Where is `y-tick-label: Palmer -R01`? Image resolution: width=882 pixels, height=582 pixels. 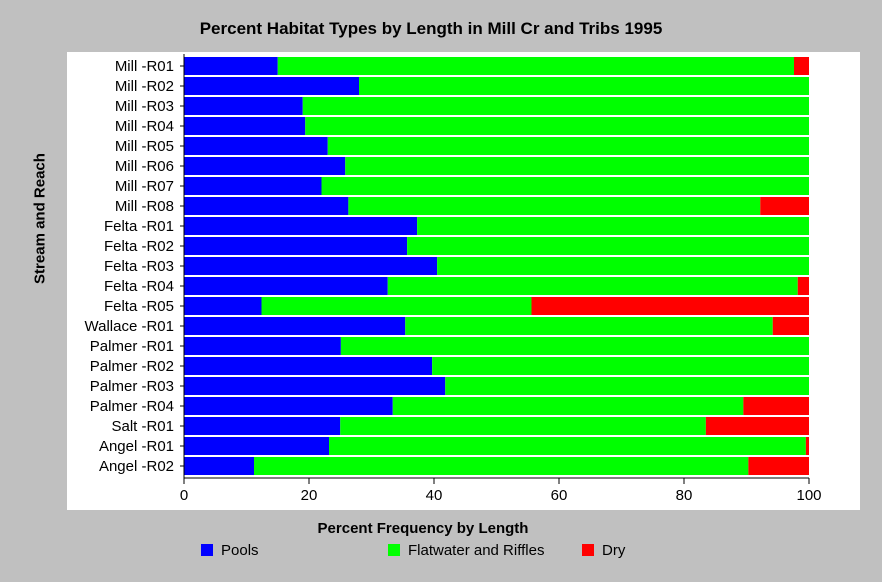 y-tick-label: Palmer -R01 is located at coordinates (132, 346).